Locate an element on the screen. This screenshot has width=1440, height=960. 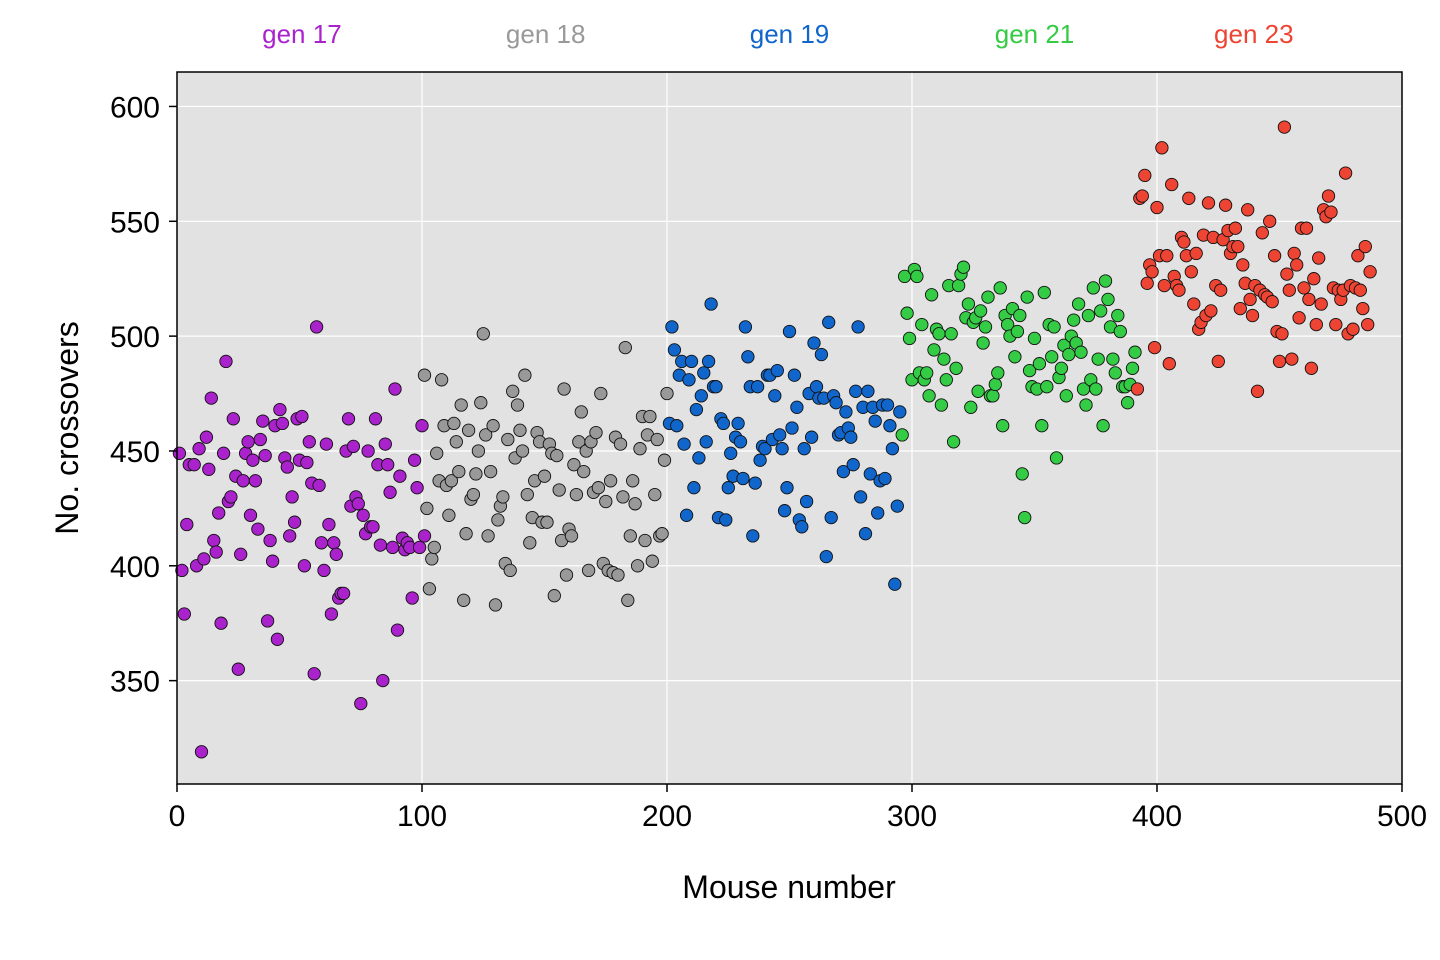
y-tick-label: 500 is located at coordinates (135, 337).